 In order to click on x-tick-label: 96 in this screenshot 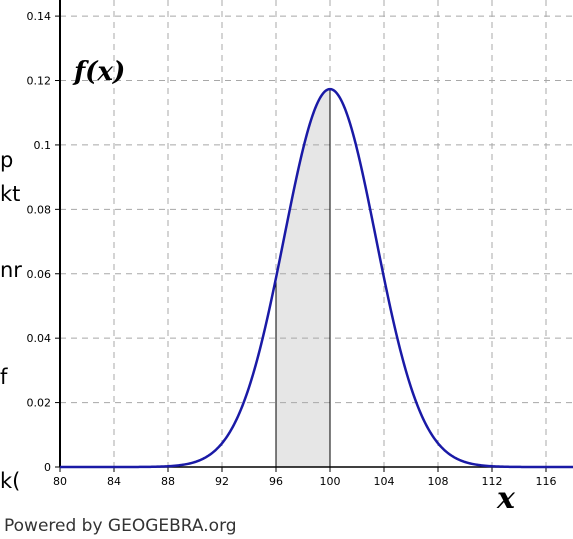, I will do `click(276, 481)`.